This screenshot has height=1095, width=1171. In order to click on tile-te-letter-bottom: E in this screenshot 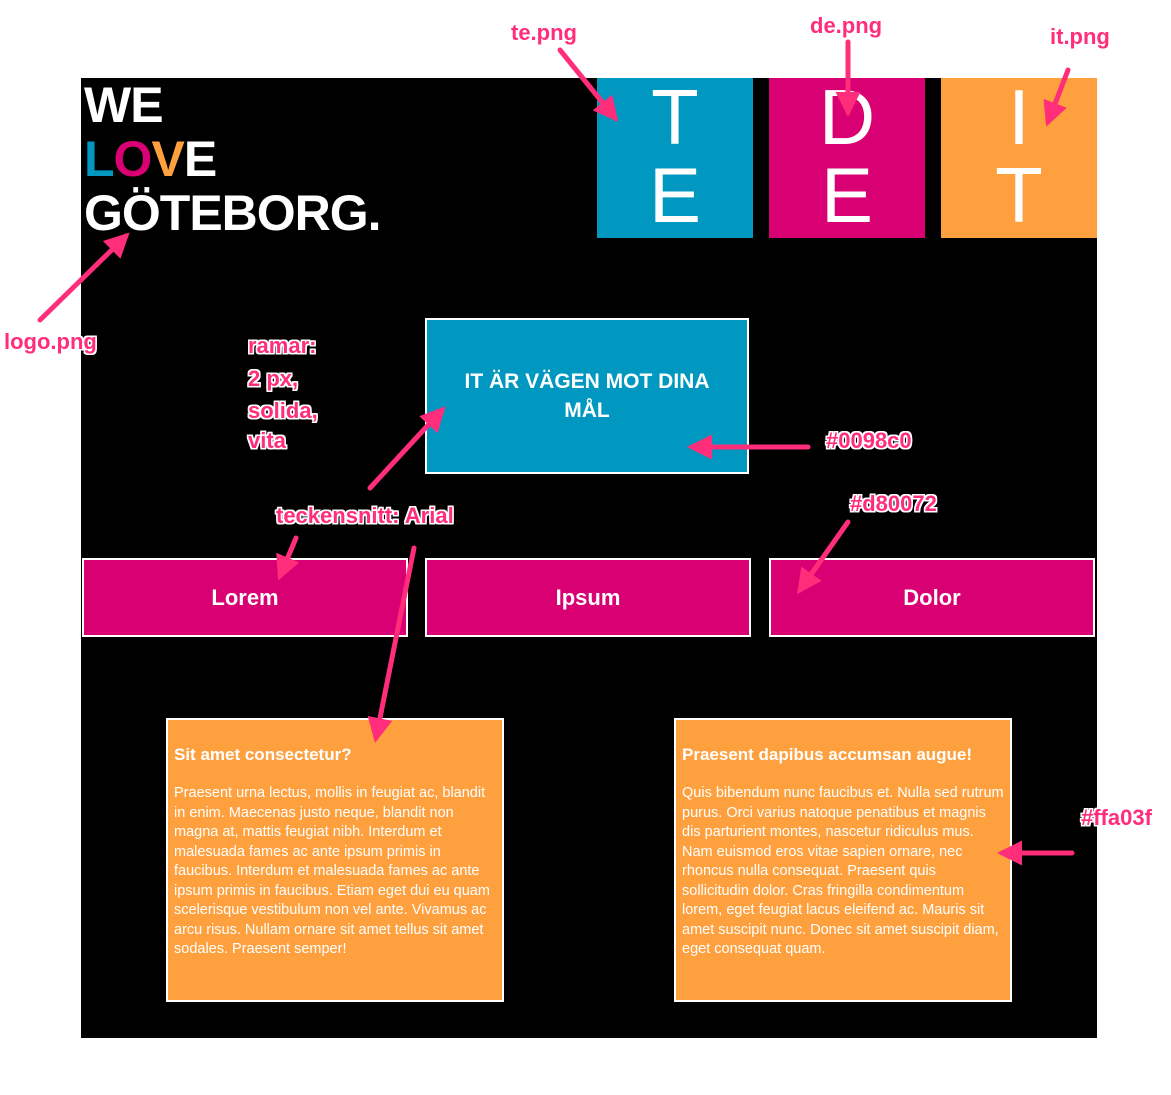, I will do `click(675, 195)`.